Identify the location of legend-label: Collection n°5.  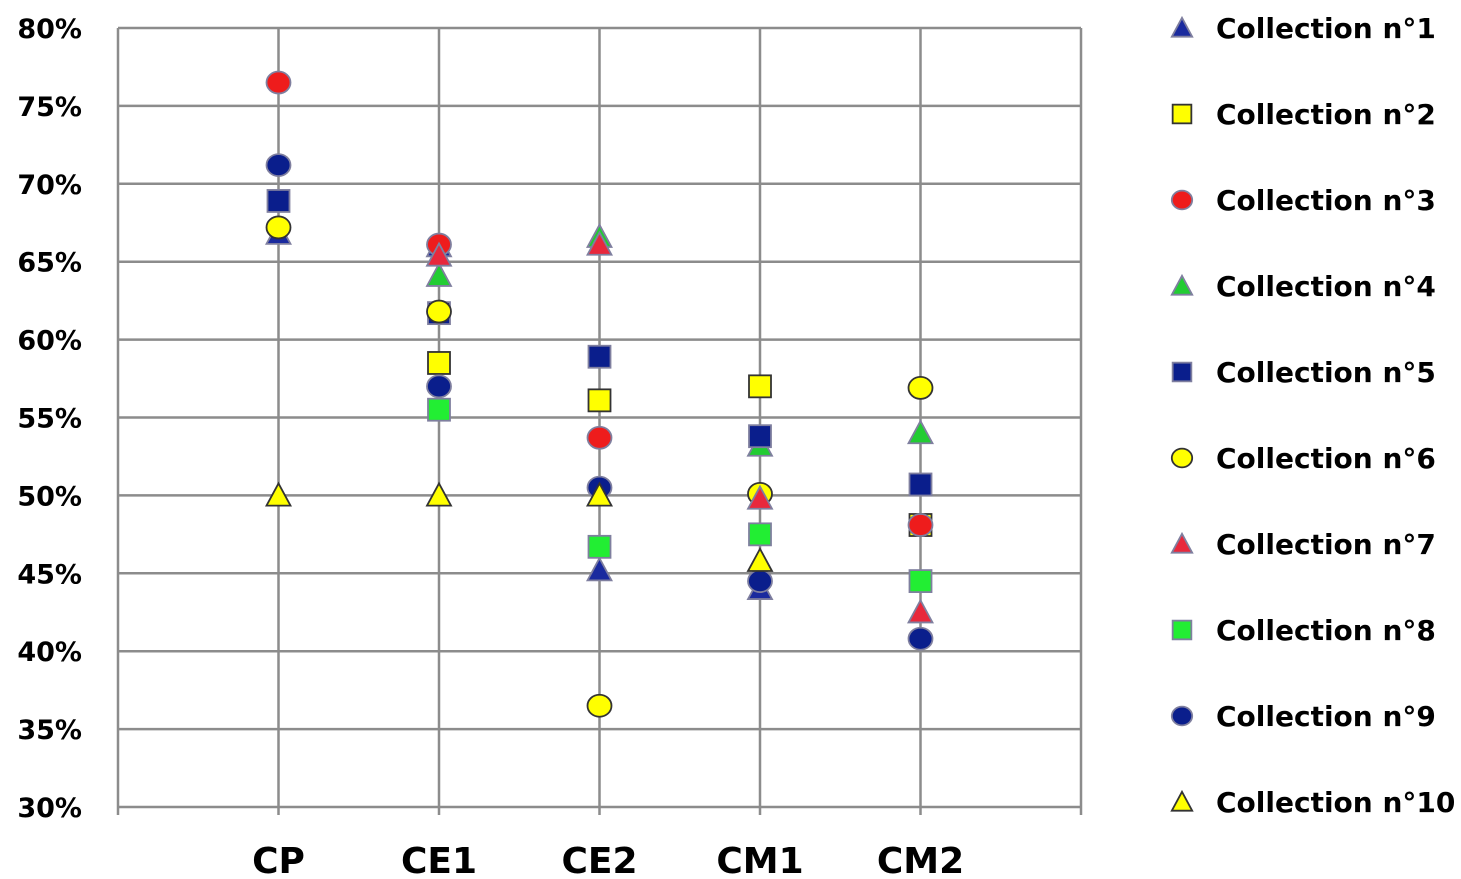
(1326, 372).